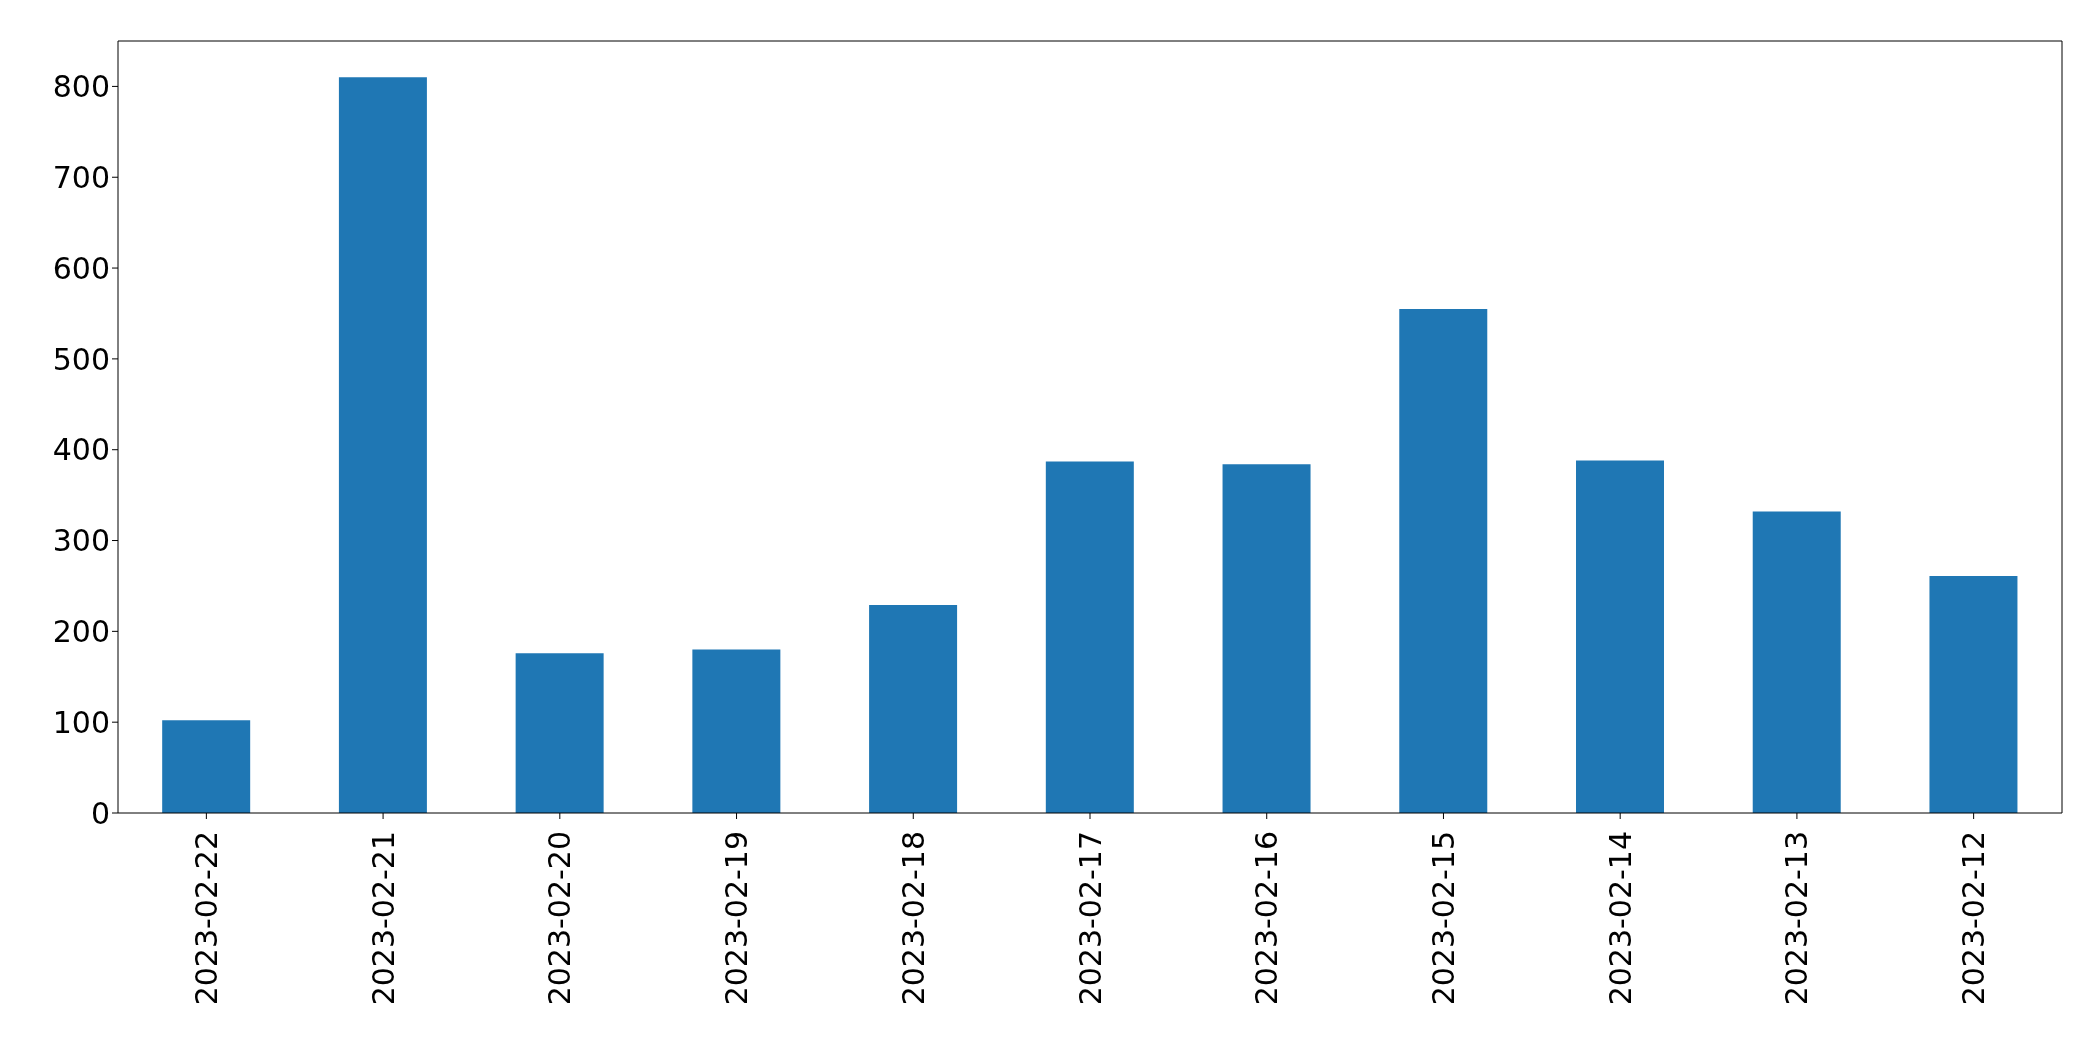 The width and height of the screenshot is (2093, 1061). What do you see at coordinates (81, 87) in the screenshot?
I see `y-tick-label: 800` at bounding box center [81, 87].